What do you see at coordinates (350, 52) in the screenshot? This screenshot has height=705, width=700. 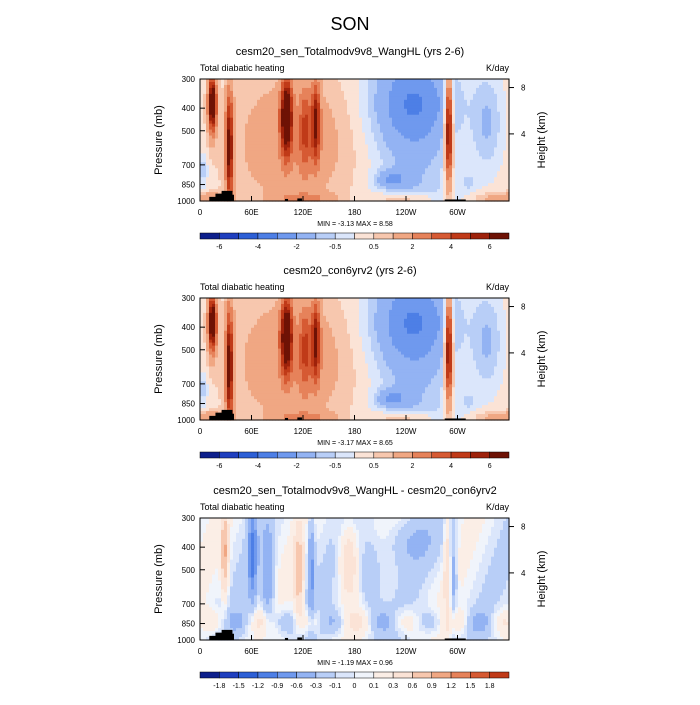 I see `panel-1-title: cesm20_sen_Totalmodv9v8_WangHL (yrs 2-6)` at bounding box center [350, 52].